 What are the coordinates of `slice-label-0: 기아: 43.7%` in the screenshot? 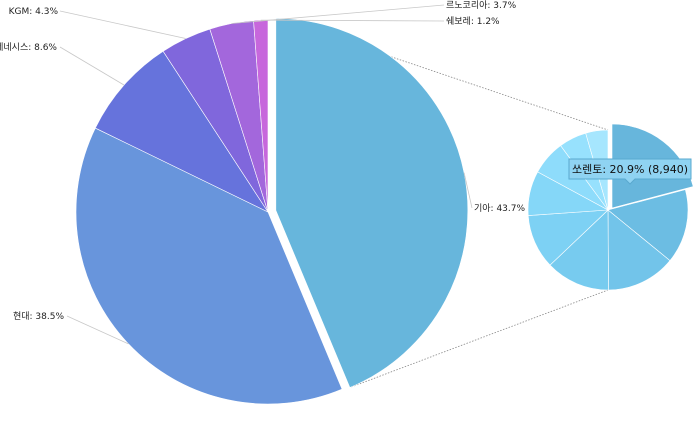 It's located at (499, 208).